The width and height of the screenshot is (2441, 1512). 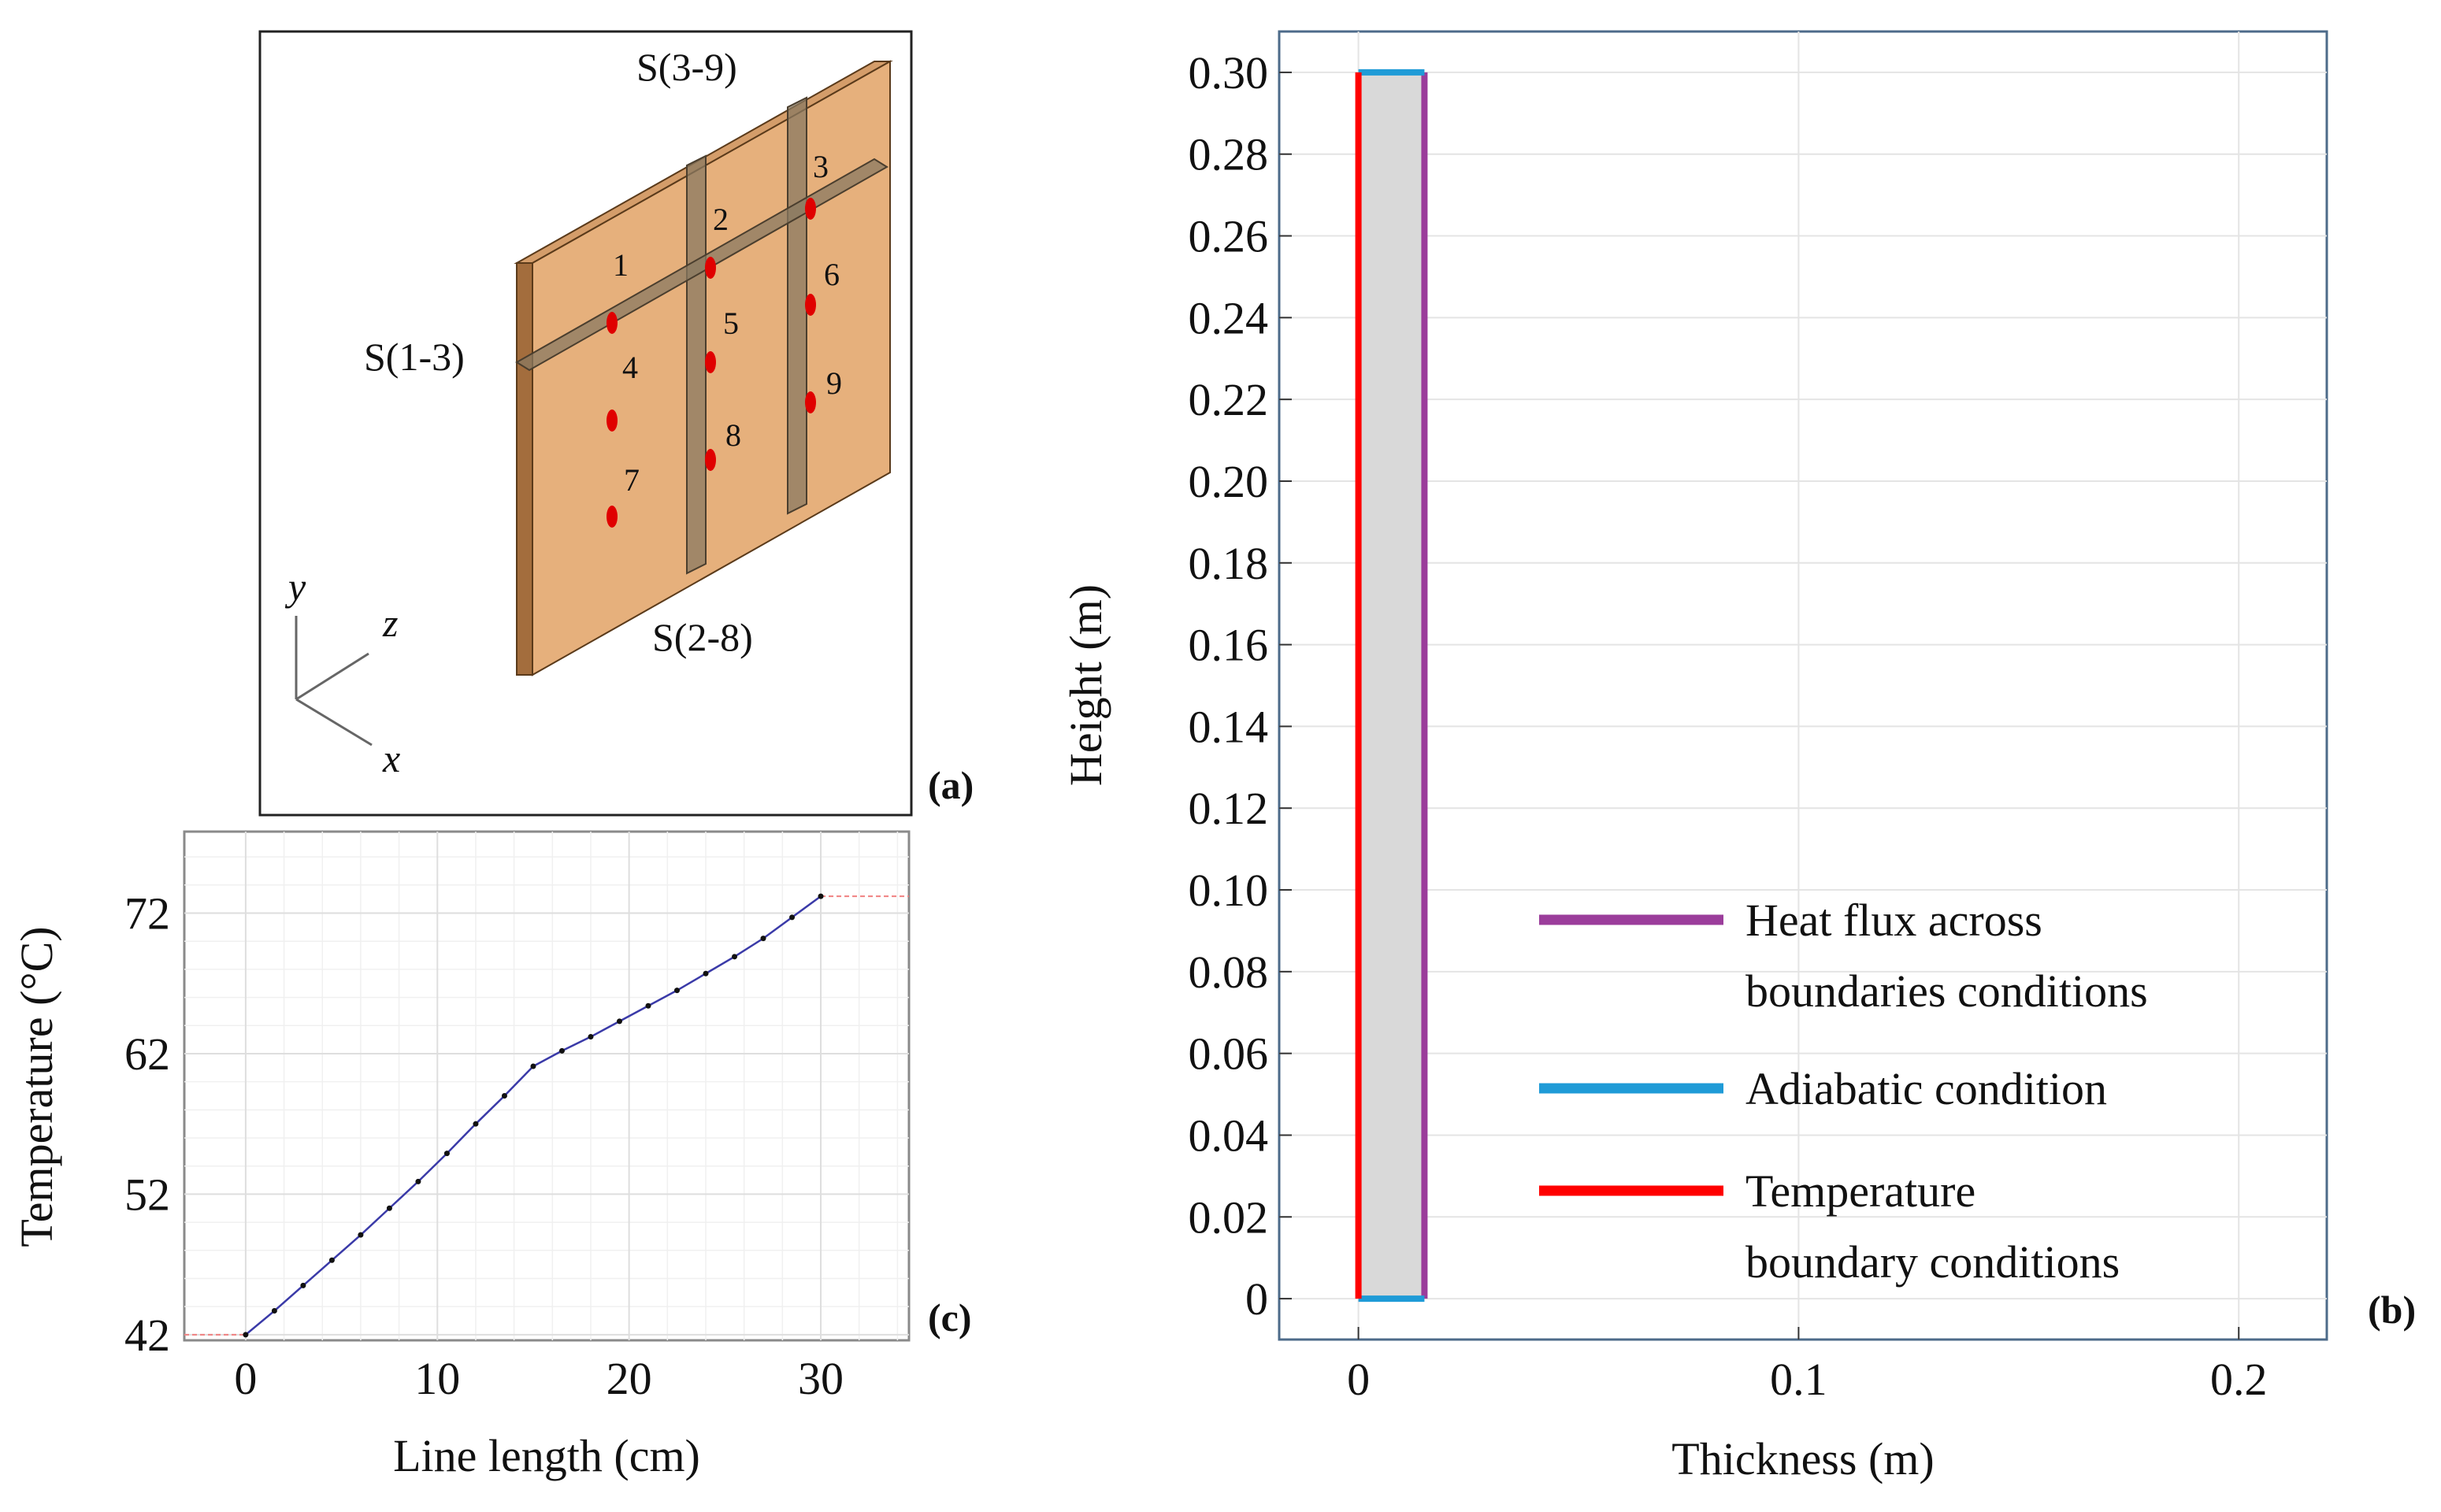 I want to click on b-xtick-label: 0.1, so click(x=1798, y=1379).